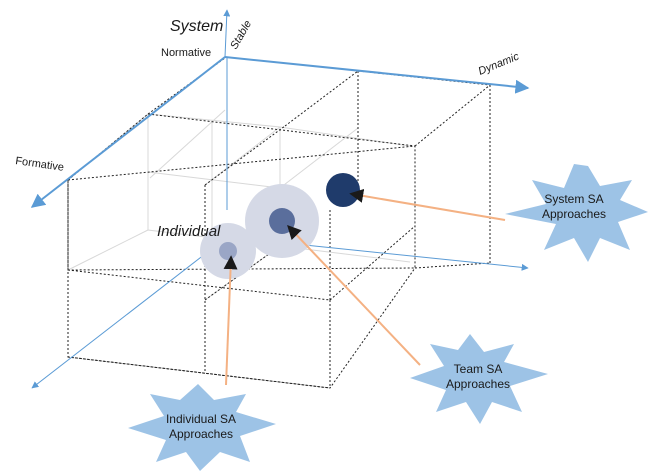 The image size is (651, 471). Describe the element at coordinates (189, 231) in the screenshot. I see `individual-label: Individual` at that location.